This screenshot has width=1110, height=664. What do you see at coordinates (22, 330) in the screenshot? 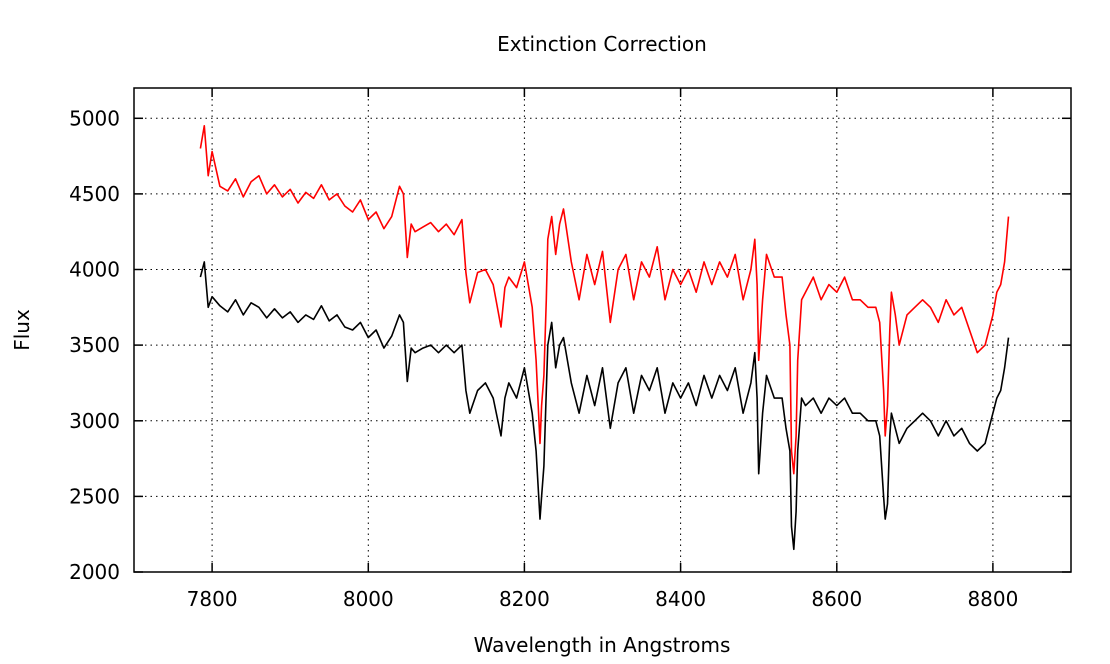
I see `y-axis-label: Flux` at bounding box center [22, 330].